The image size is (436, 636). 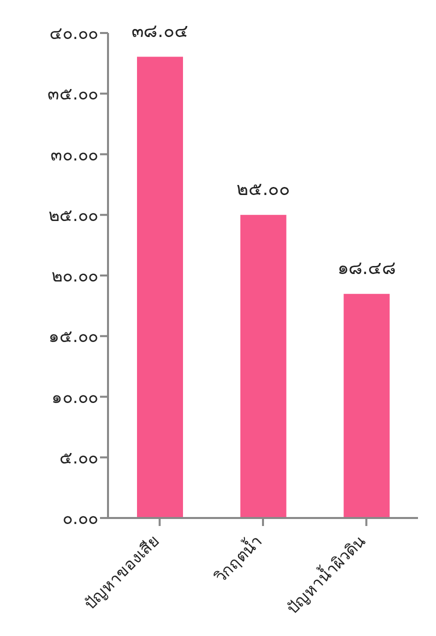 I want to click on y-tick-label: ๐.๐๐, so click(x=80, y=519).